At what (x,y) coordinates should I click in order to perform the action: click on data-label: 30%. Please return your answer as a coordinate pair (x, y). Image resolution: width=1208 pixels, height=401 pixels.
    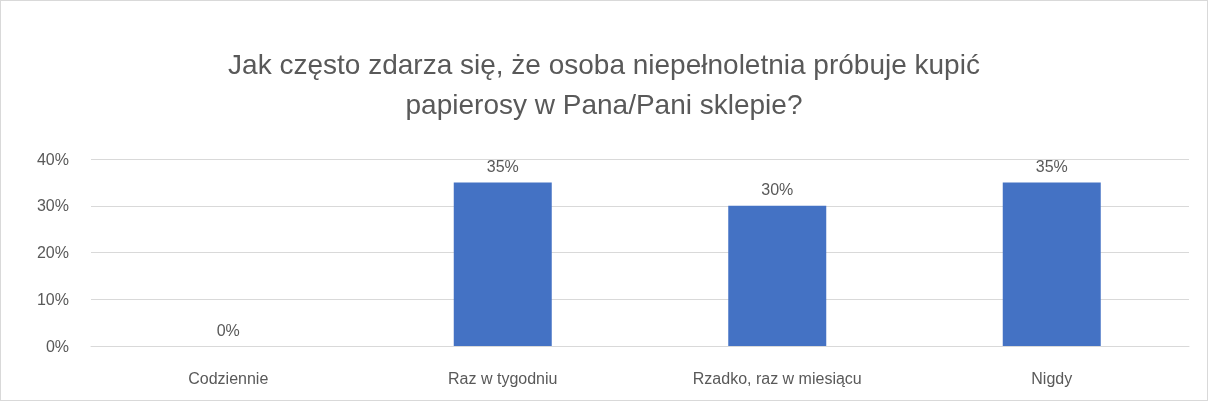
    Looking at the image, I should click on (777, 190).